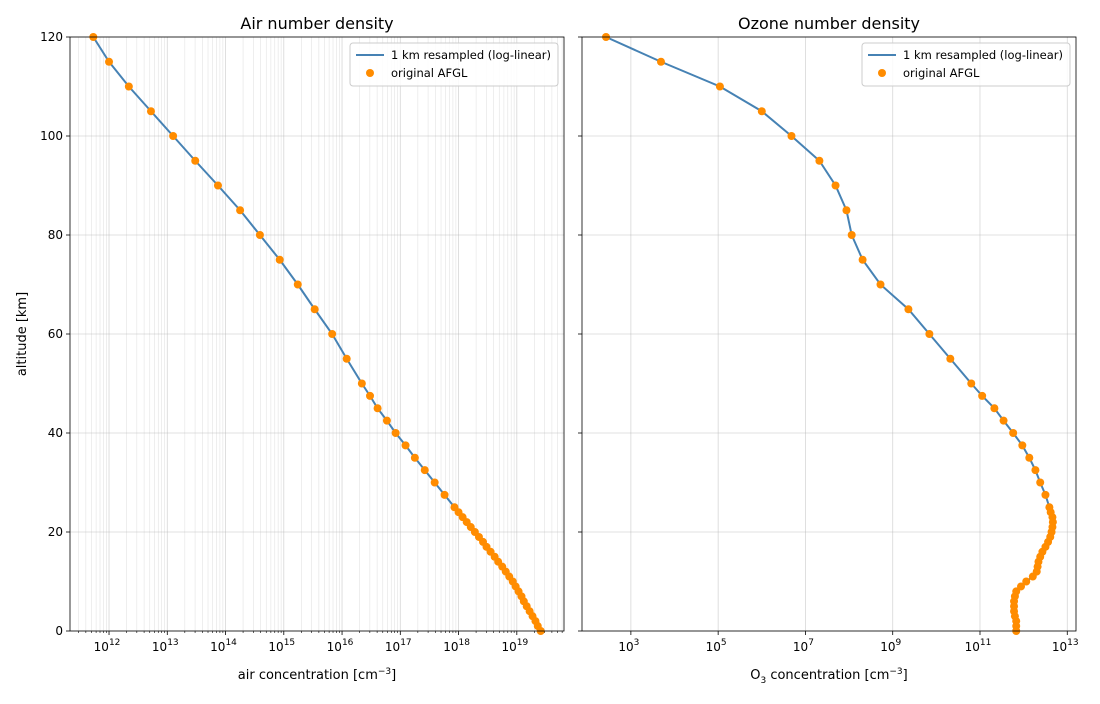  Describe the element at coordinates (55, 235) in the screenshot. I see `y-tick-label: 80` at that location.